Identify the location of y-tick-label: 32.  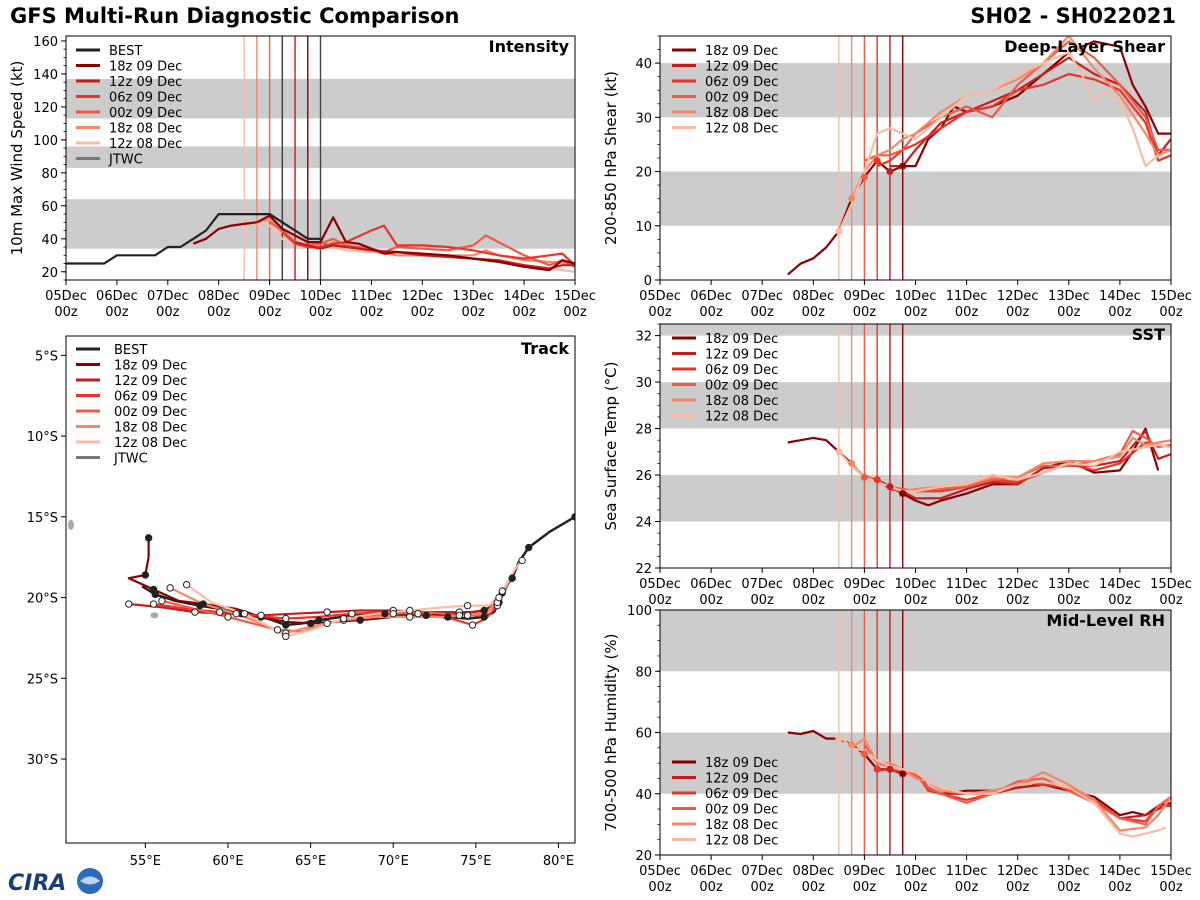
(643, 337).